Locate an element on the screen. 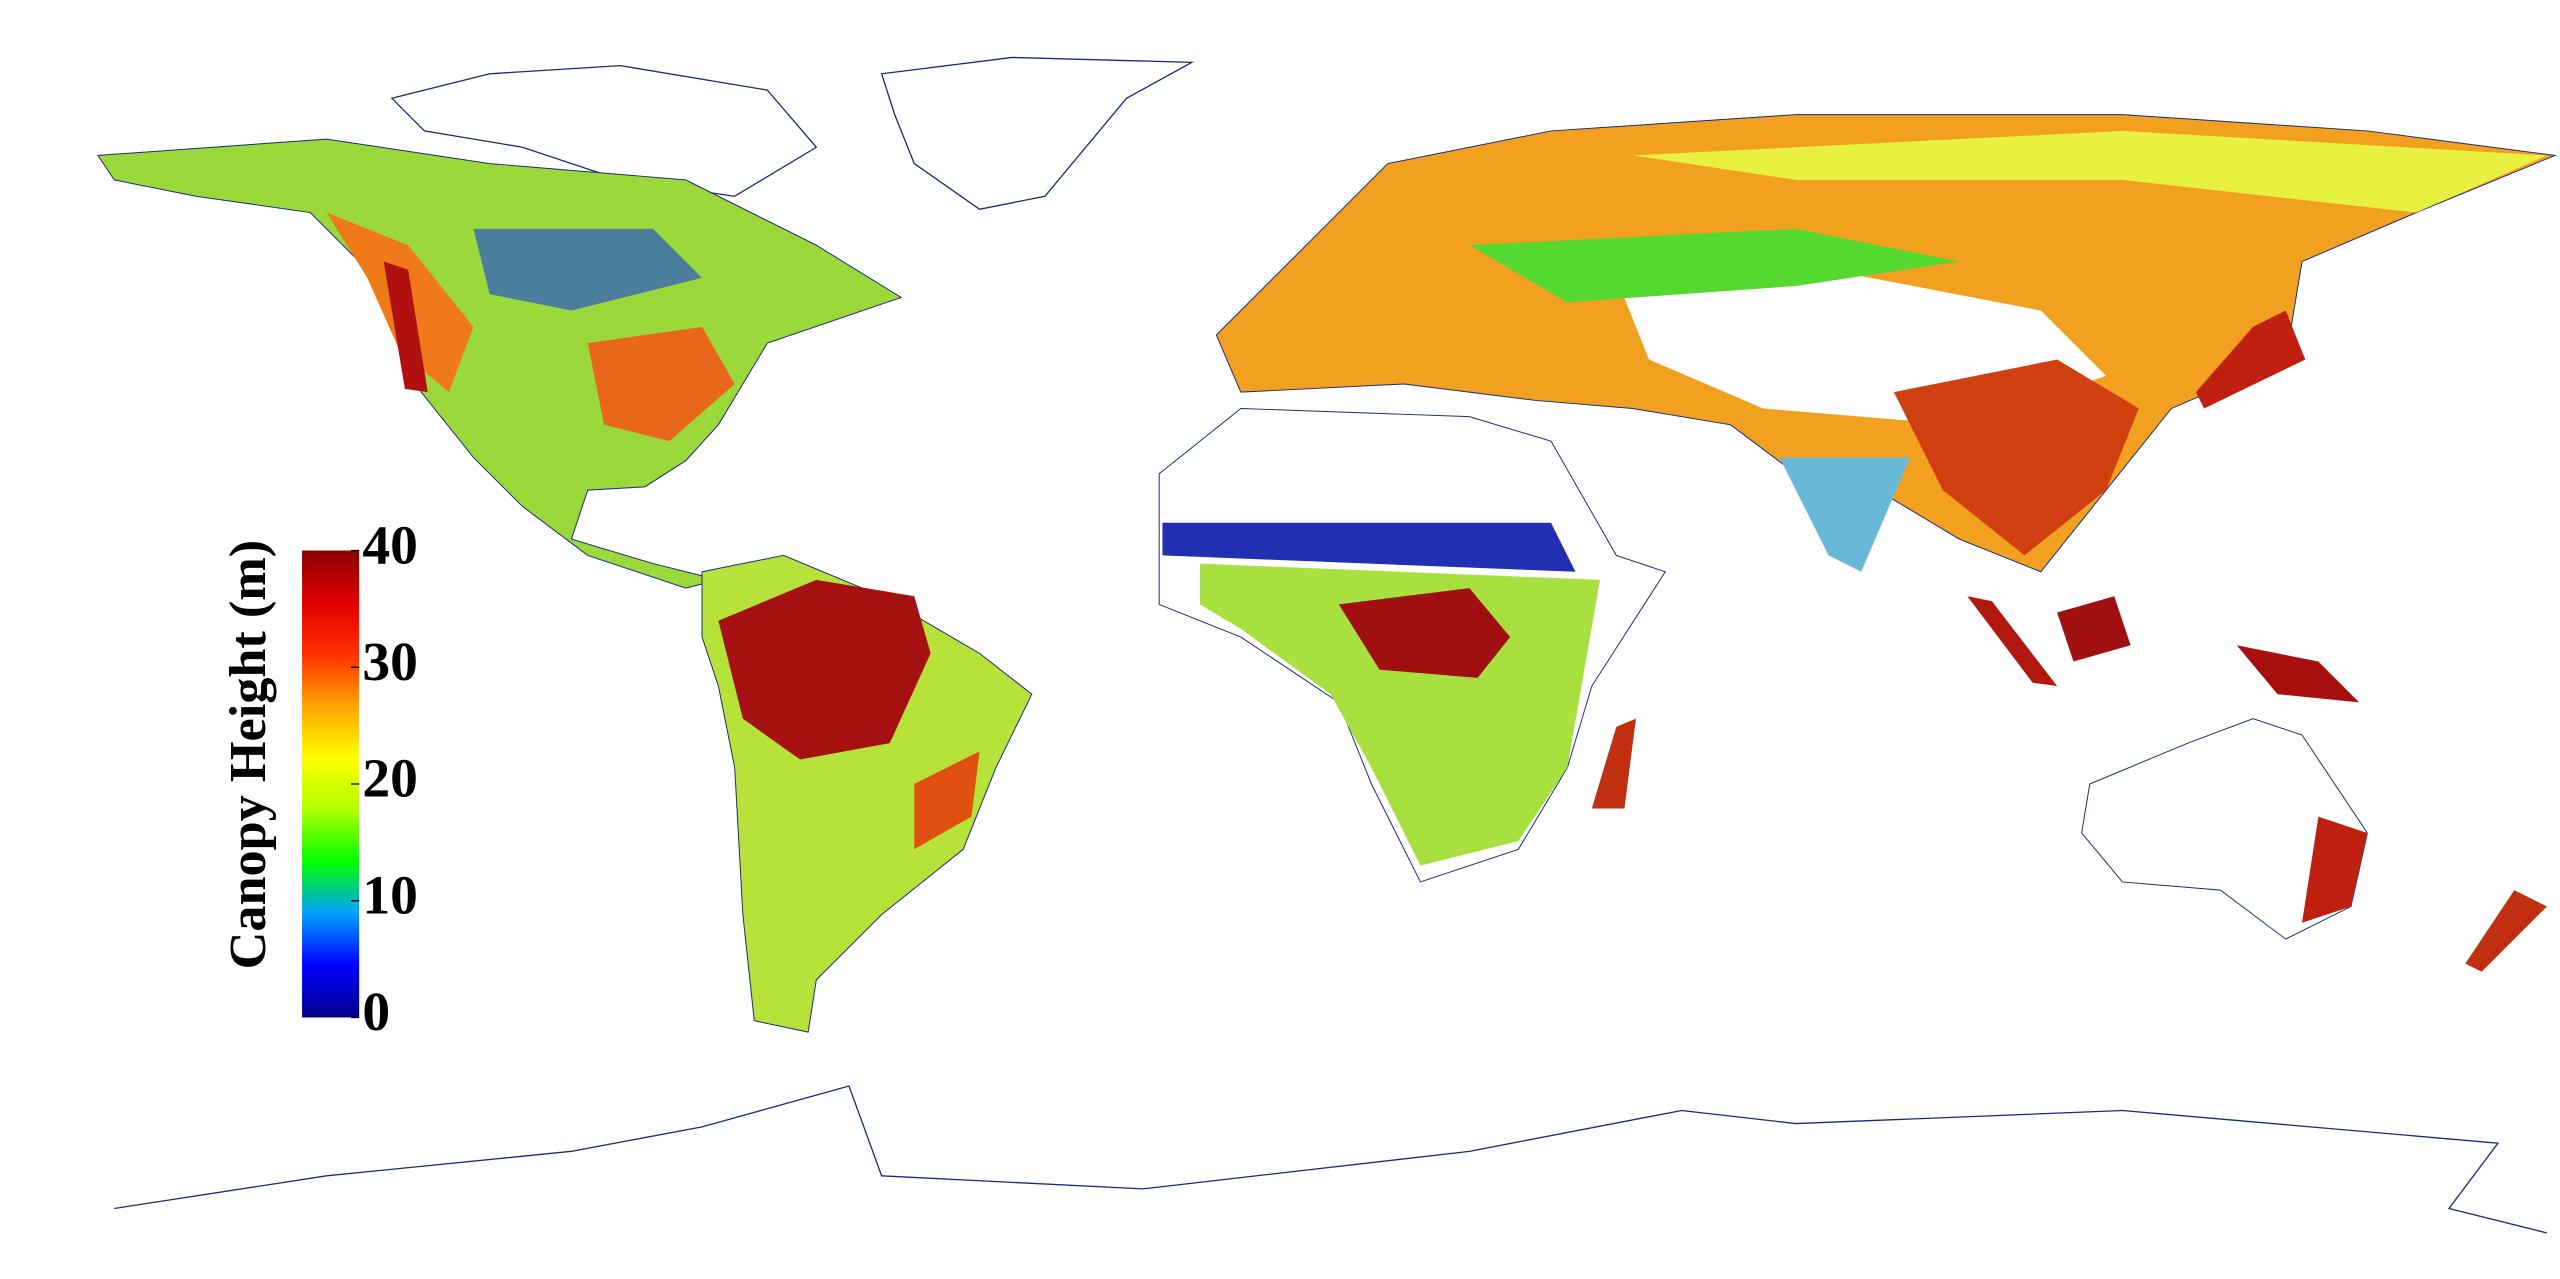  atlantic-forest is located at coordinates (947, 800).